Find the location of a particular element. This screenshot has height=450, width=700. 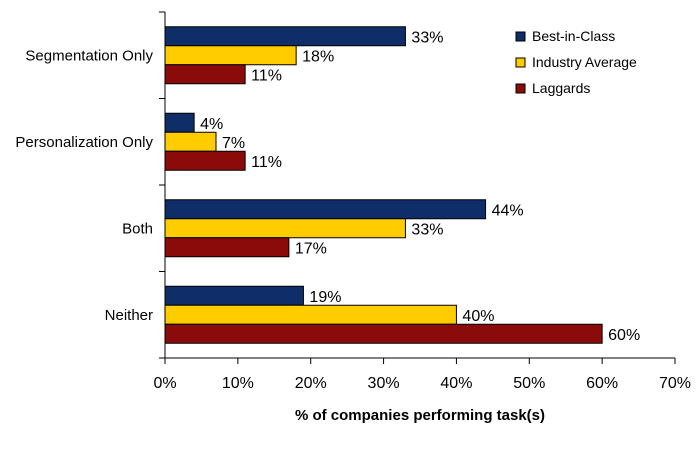

data-label: 7% is located at coordinates (233, 143).